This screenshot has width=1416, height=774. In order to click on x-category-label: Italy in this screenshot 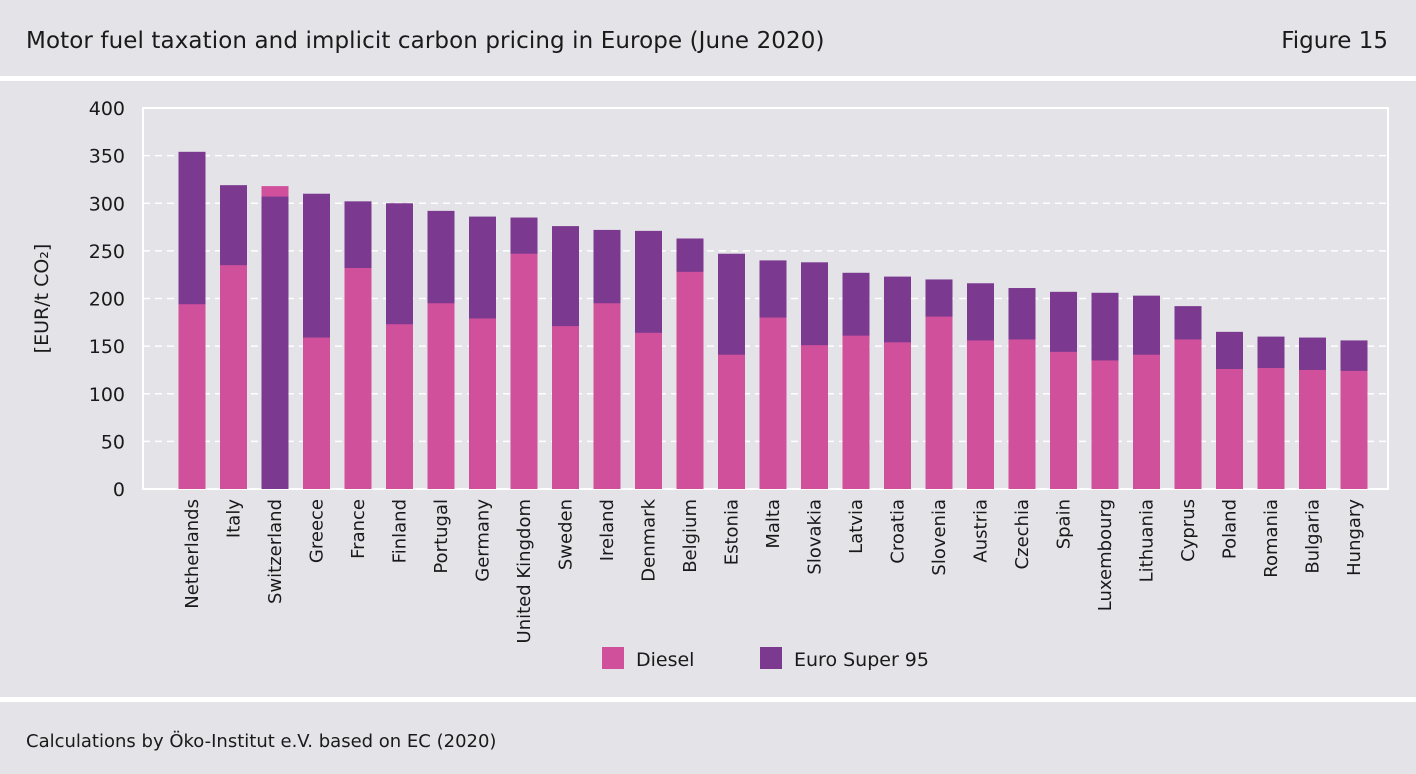, I will do `click(234, 518)`.